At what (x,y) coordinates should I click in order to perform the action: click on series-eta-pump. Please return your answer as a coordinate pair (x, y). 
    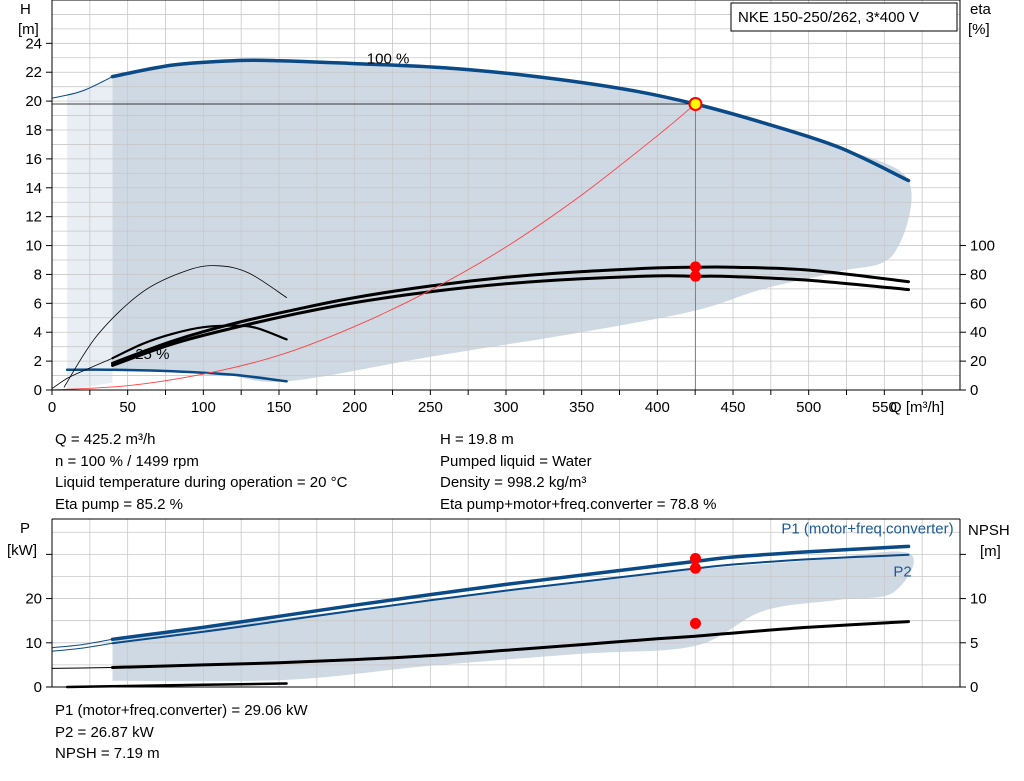
    Looking at the image, I should click on (510, 315).